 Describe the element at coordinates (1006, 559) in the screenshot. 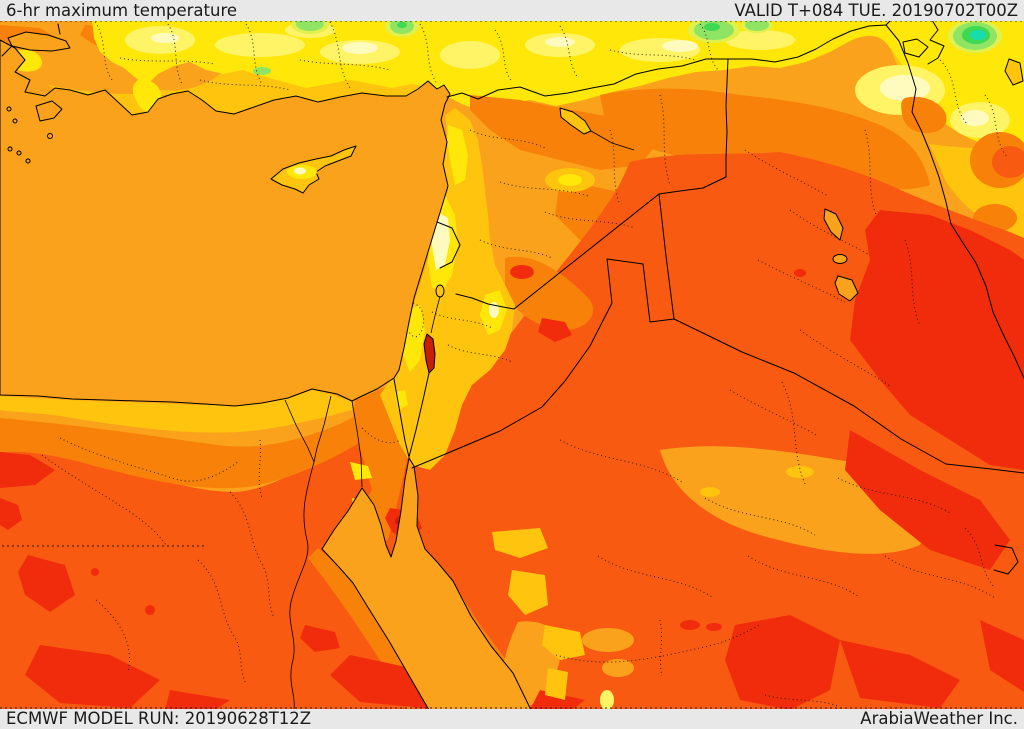

I see `kuwait-border` at that location.